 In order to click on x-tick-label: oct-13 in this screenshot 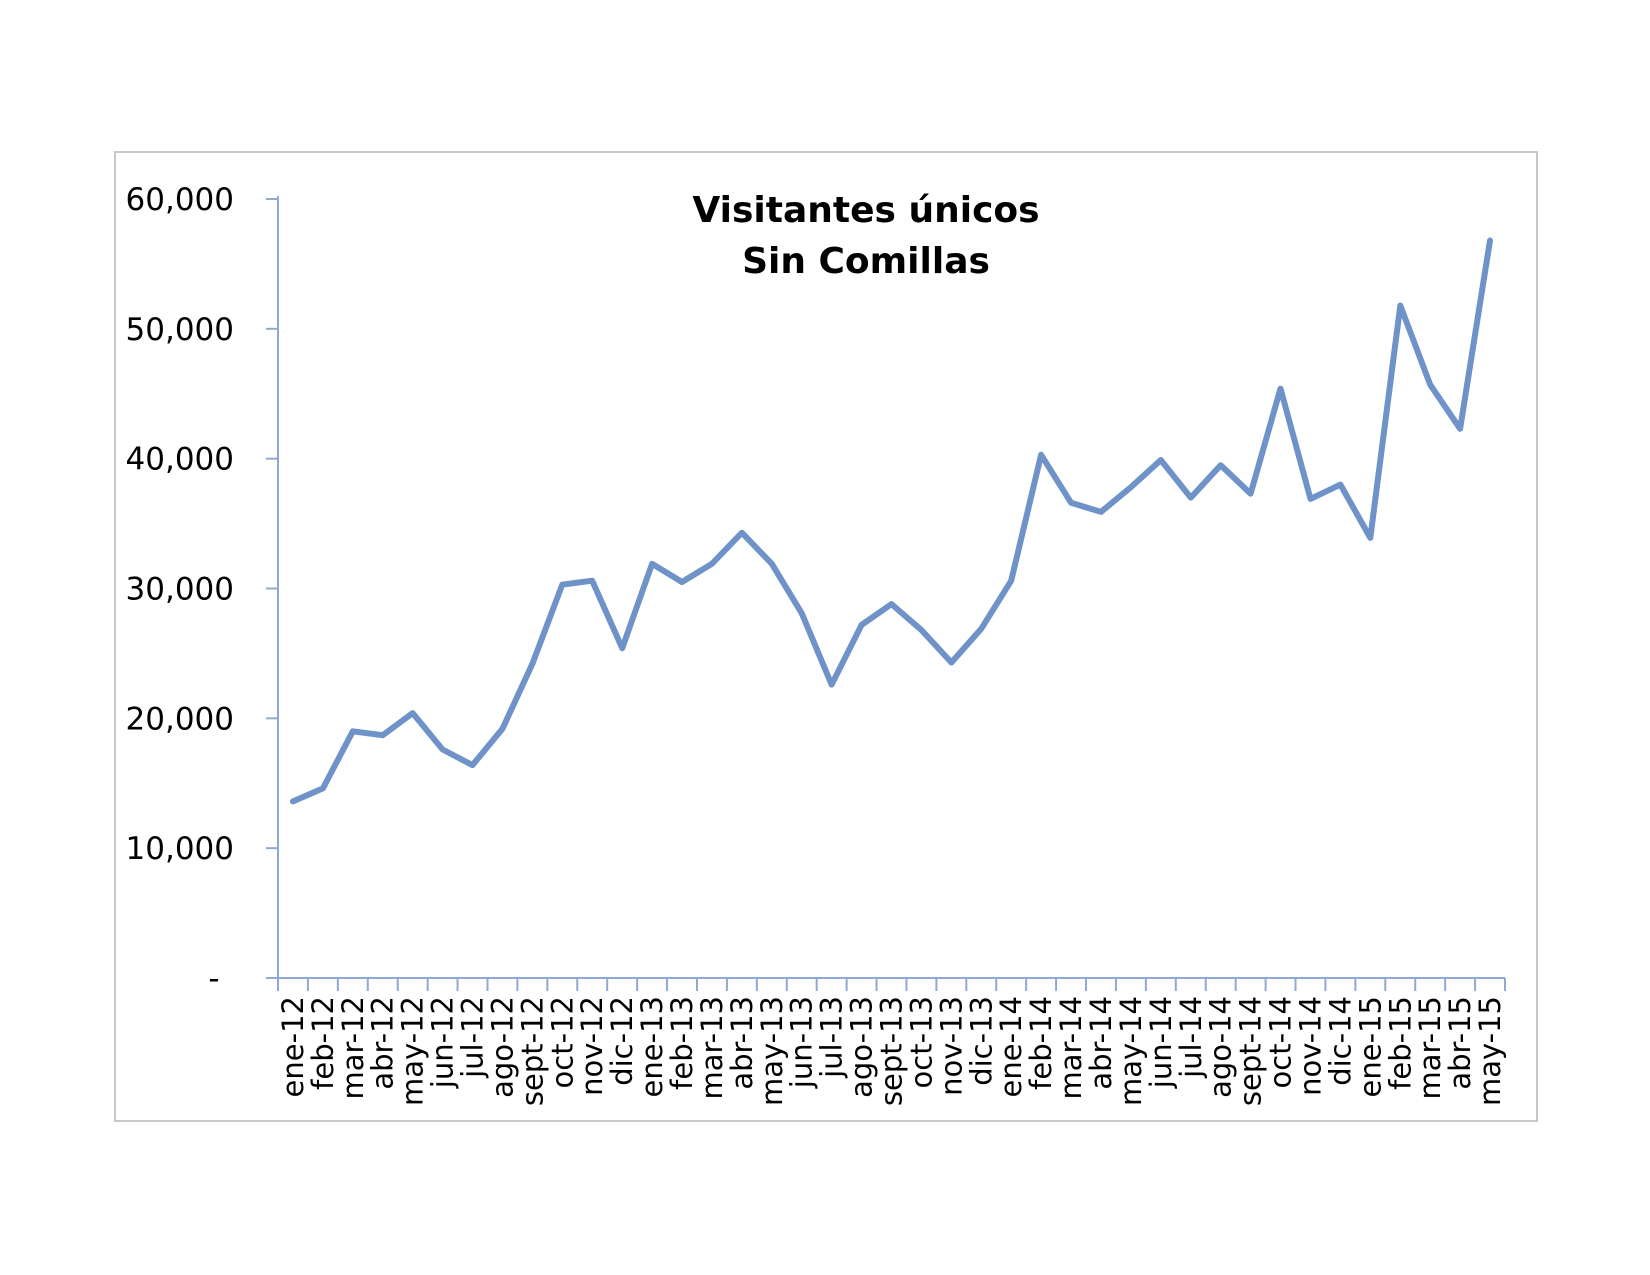, I will do `click(921, 1042)`.